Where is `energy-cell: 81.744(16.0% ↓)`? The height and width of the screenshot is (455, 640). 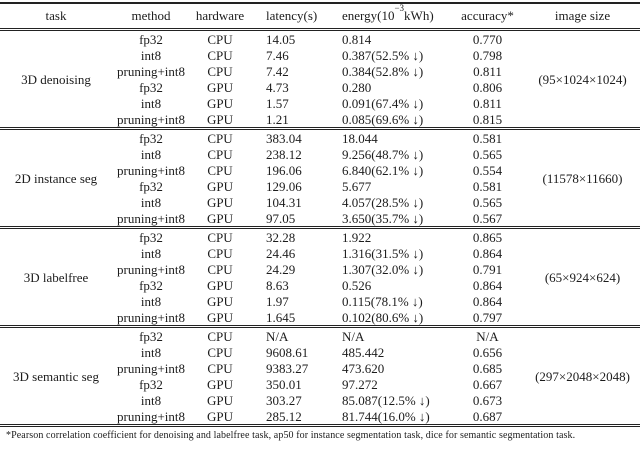
energy-cell: 81.744(16.0% ↓) is located at coordinates (386, 416).